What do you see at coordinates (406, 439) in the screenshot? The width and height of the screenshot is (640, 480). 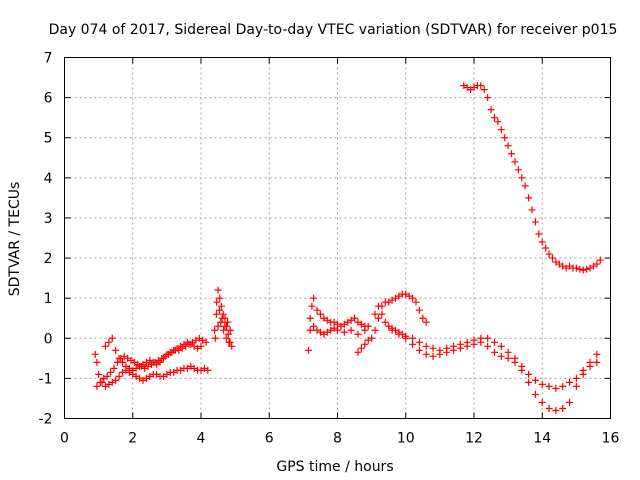 I see `x-tick-label: 10` at bounding box center [406, 439].